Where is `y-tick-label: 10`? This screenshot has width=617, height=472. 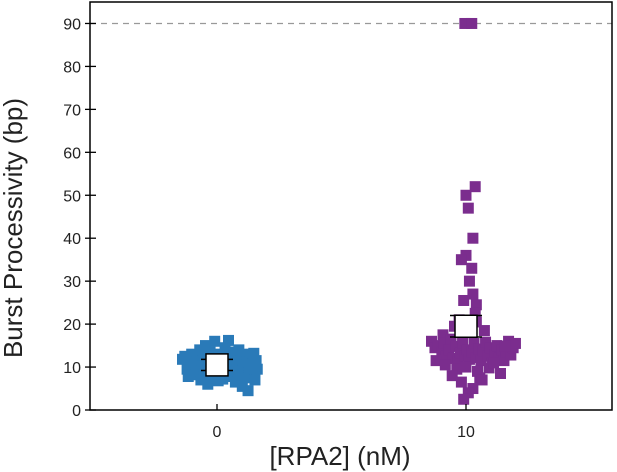 y-tick-label: 10 is located at coordinates (72, 368).